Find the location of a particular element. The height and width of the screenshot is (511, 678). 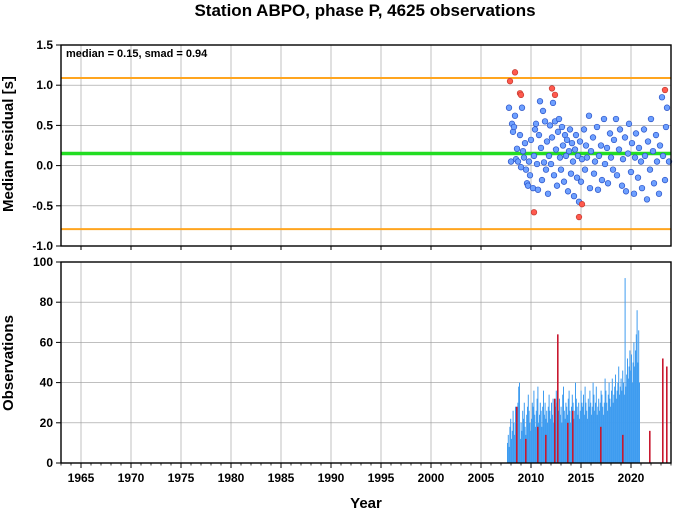

y-tick-label: 0.5 is located at coordinates (44, 125).